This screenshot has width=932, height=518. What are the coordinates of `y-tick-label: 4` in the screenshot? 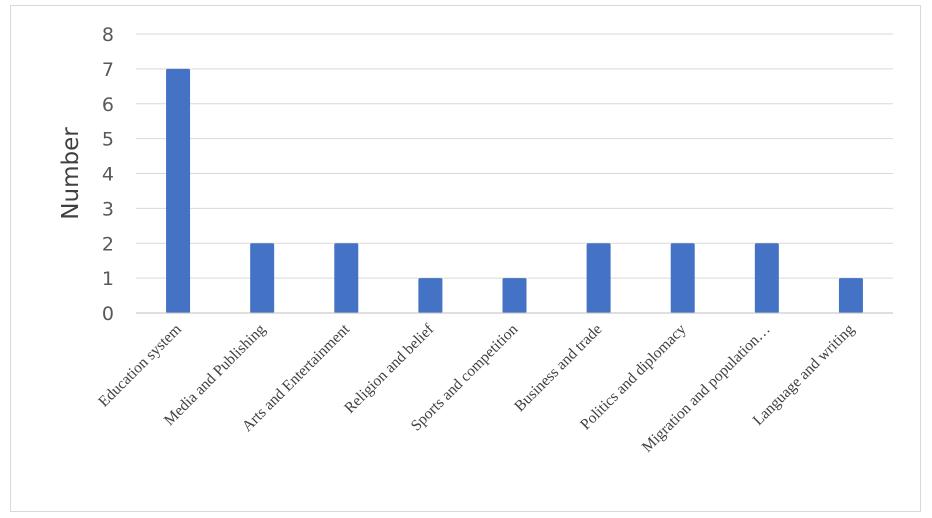 It's located at (108, 175).